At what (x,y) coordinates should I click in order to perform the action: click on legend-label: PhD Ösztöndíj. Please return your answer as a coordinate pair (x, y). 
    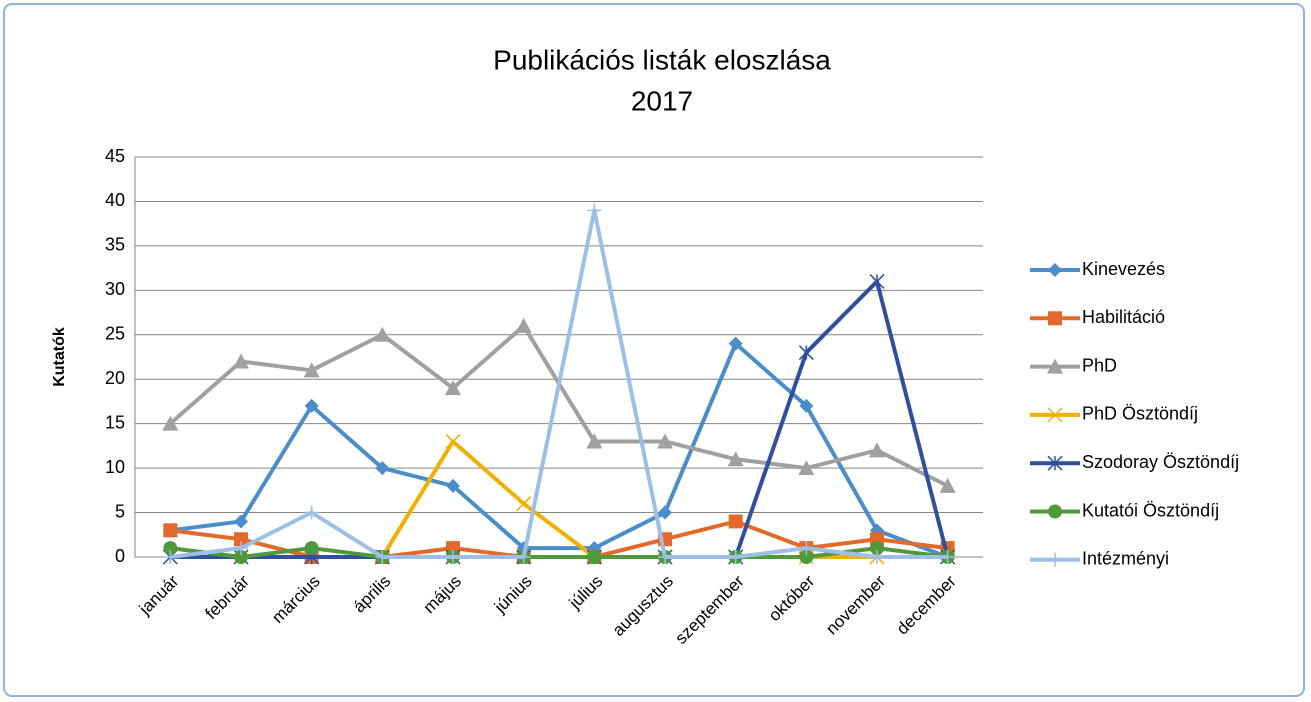
    Looking at the image, I should click on (1140, 414).